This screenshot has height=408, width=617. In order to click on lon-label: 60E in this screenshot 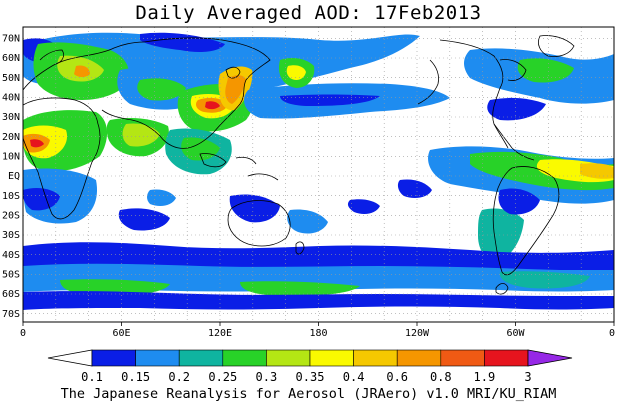, I will do `click(121, 333)`.